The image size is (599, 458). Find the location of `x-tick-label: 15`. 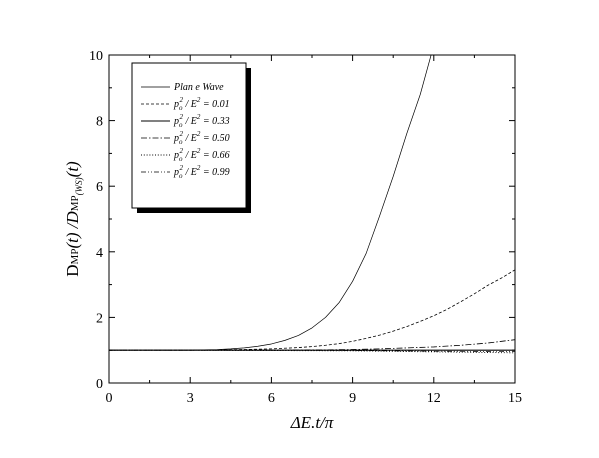

x-tick-label: 15 is located at coordinates (515, 398).